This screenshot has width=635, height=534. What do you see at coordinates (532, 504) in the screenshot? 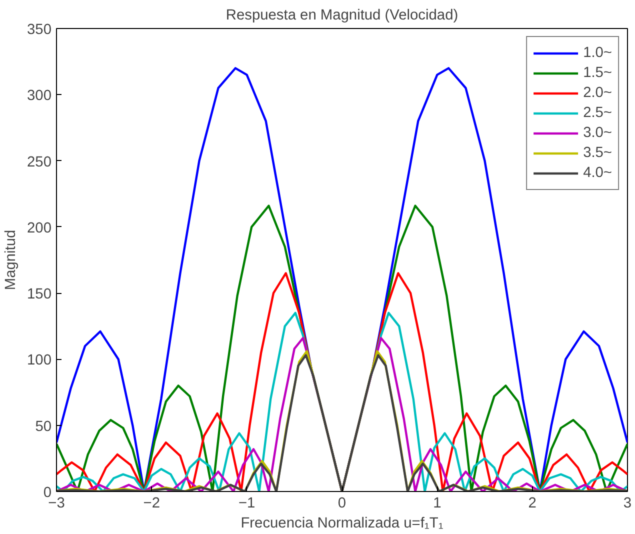
I see `x-tick-label: 2` at bounding box center [532, 504].